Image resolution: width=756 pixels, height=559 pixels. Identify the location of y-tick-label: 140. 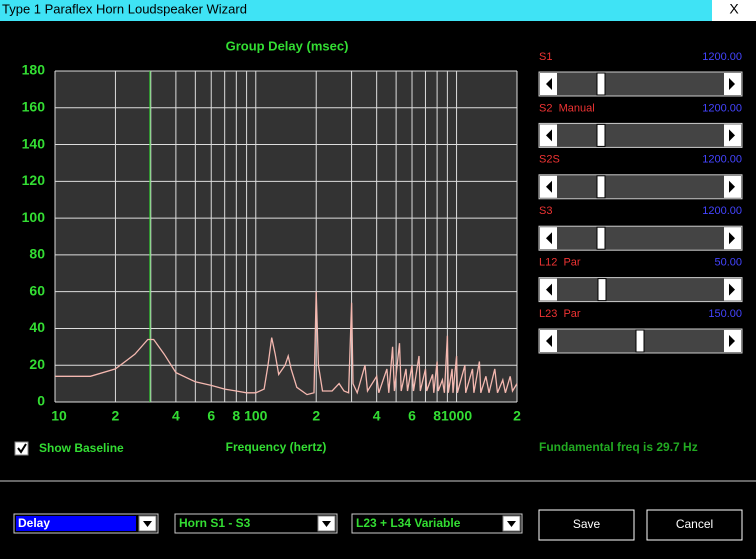
(34, 143).